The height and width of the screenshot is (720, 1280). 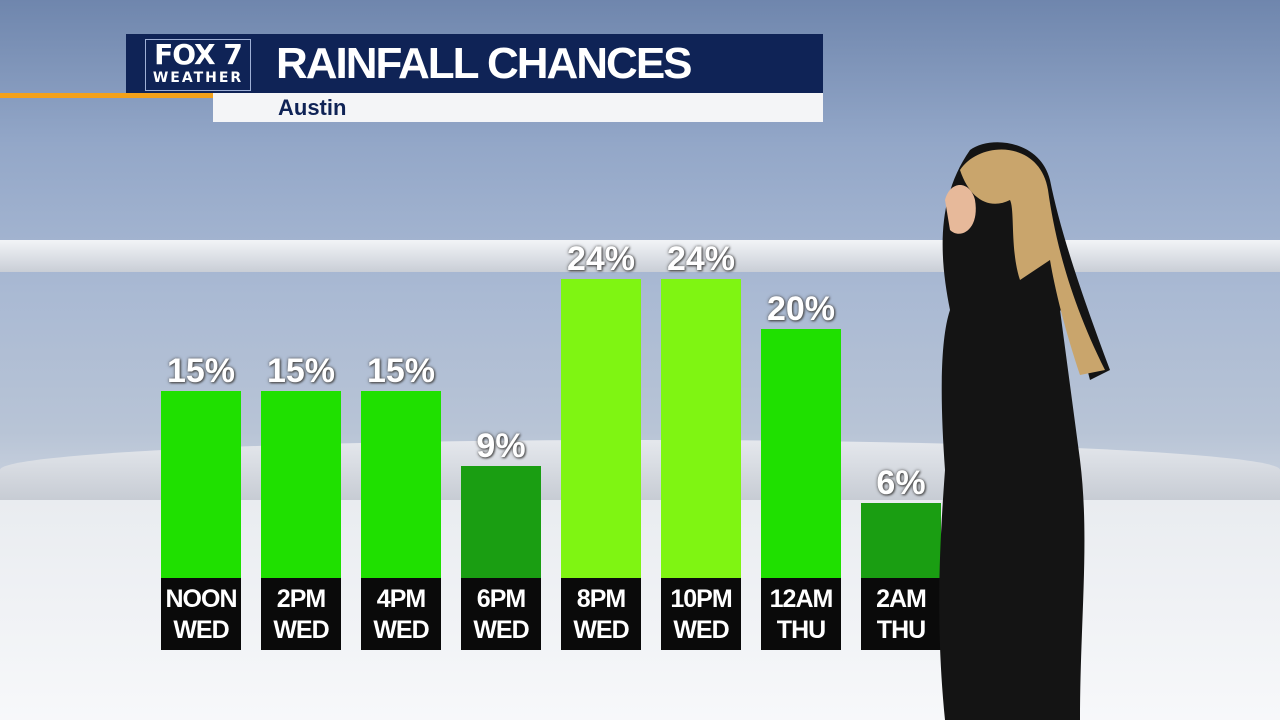 What do you see at coordinates (501, 599) in the screenshot?
I see `category-line: 6PM` at bounding box center [501, 599].